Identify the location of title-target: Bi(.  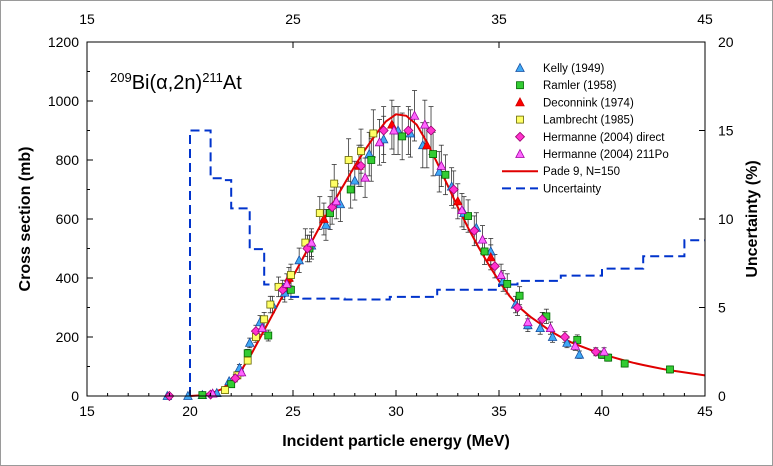
(144, 83).